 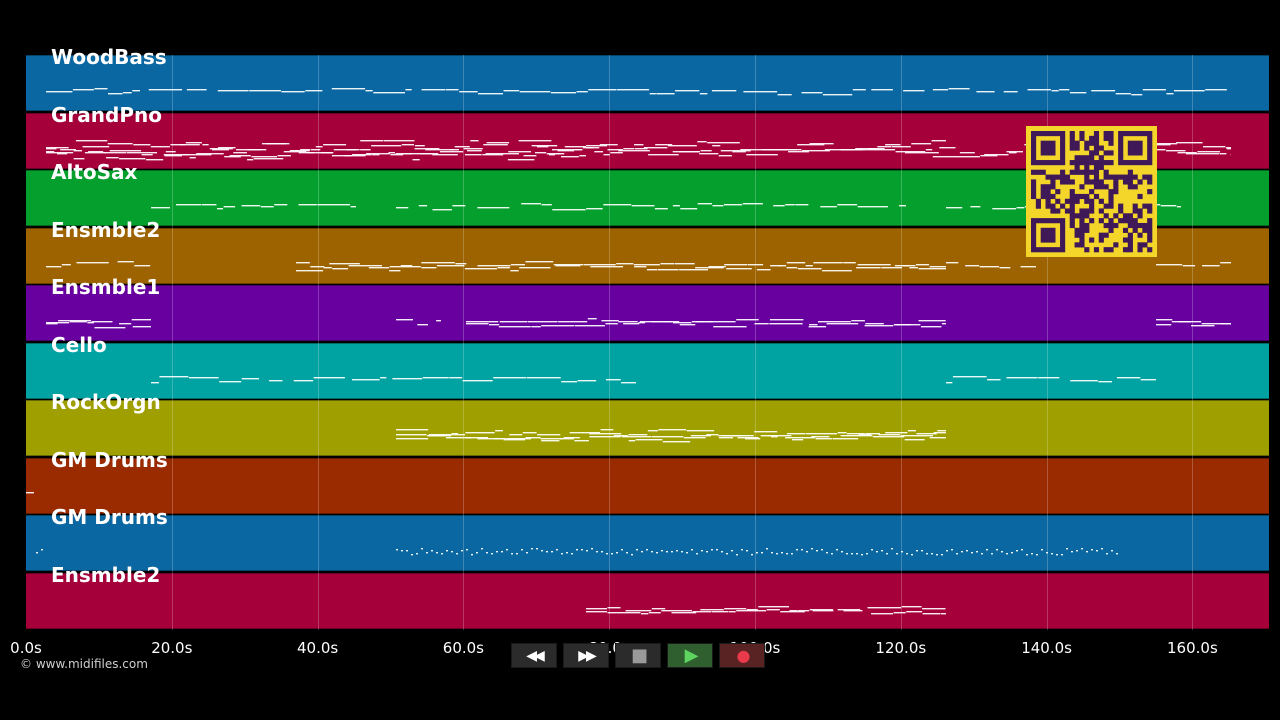 What do you see at coordinates (534, 655) in the screenshot?
I see `rewind-button: ◀◀` at bounding box center [534, 655].